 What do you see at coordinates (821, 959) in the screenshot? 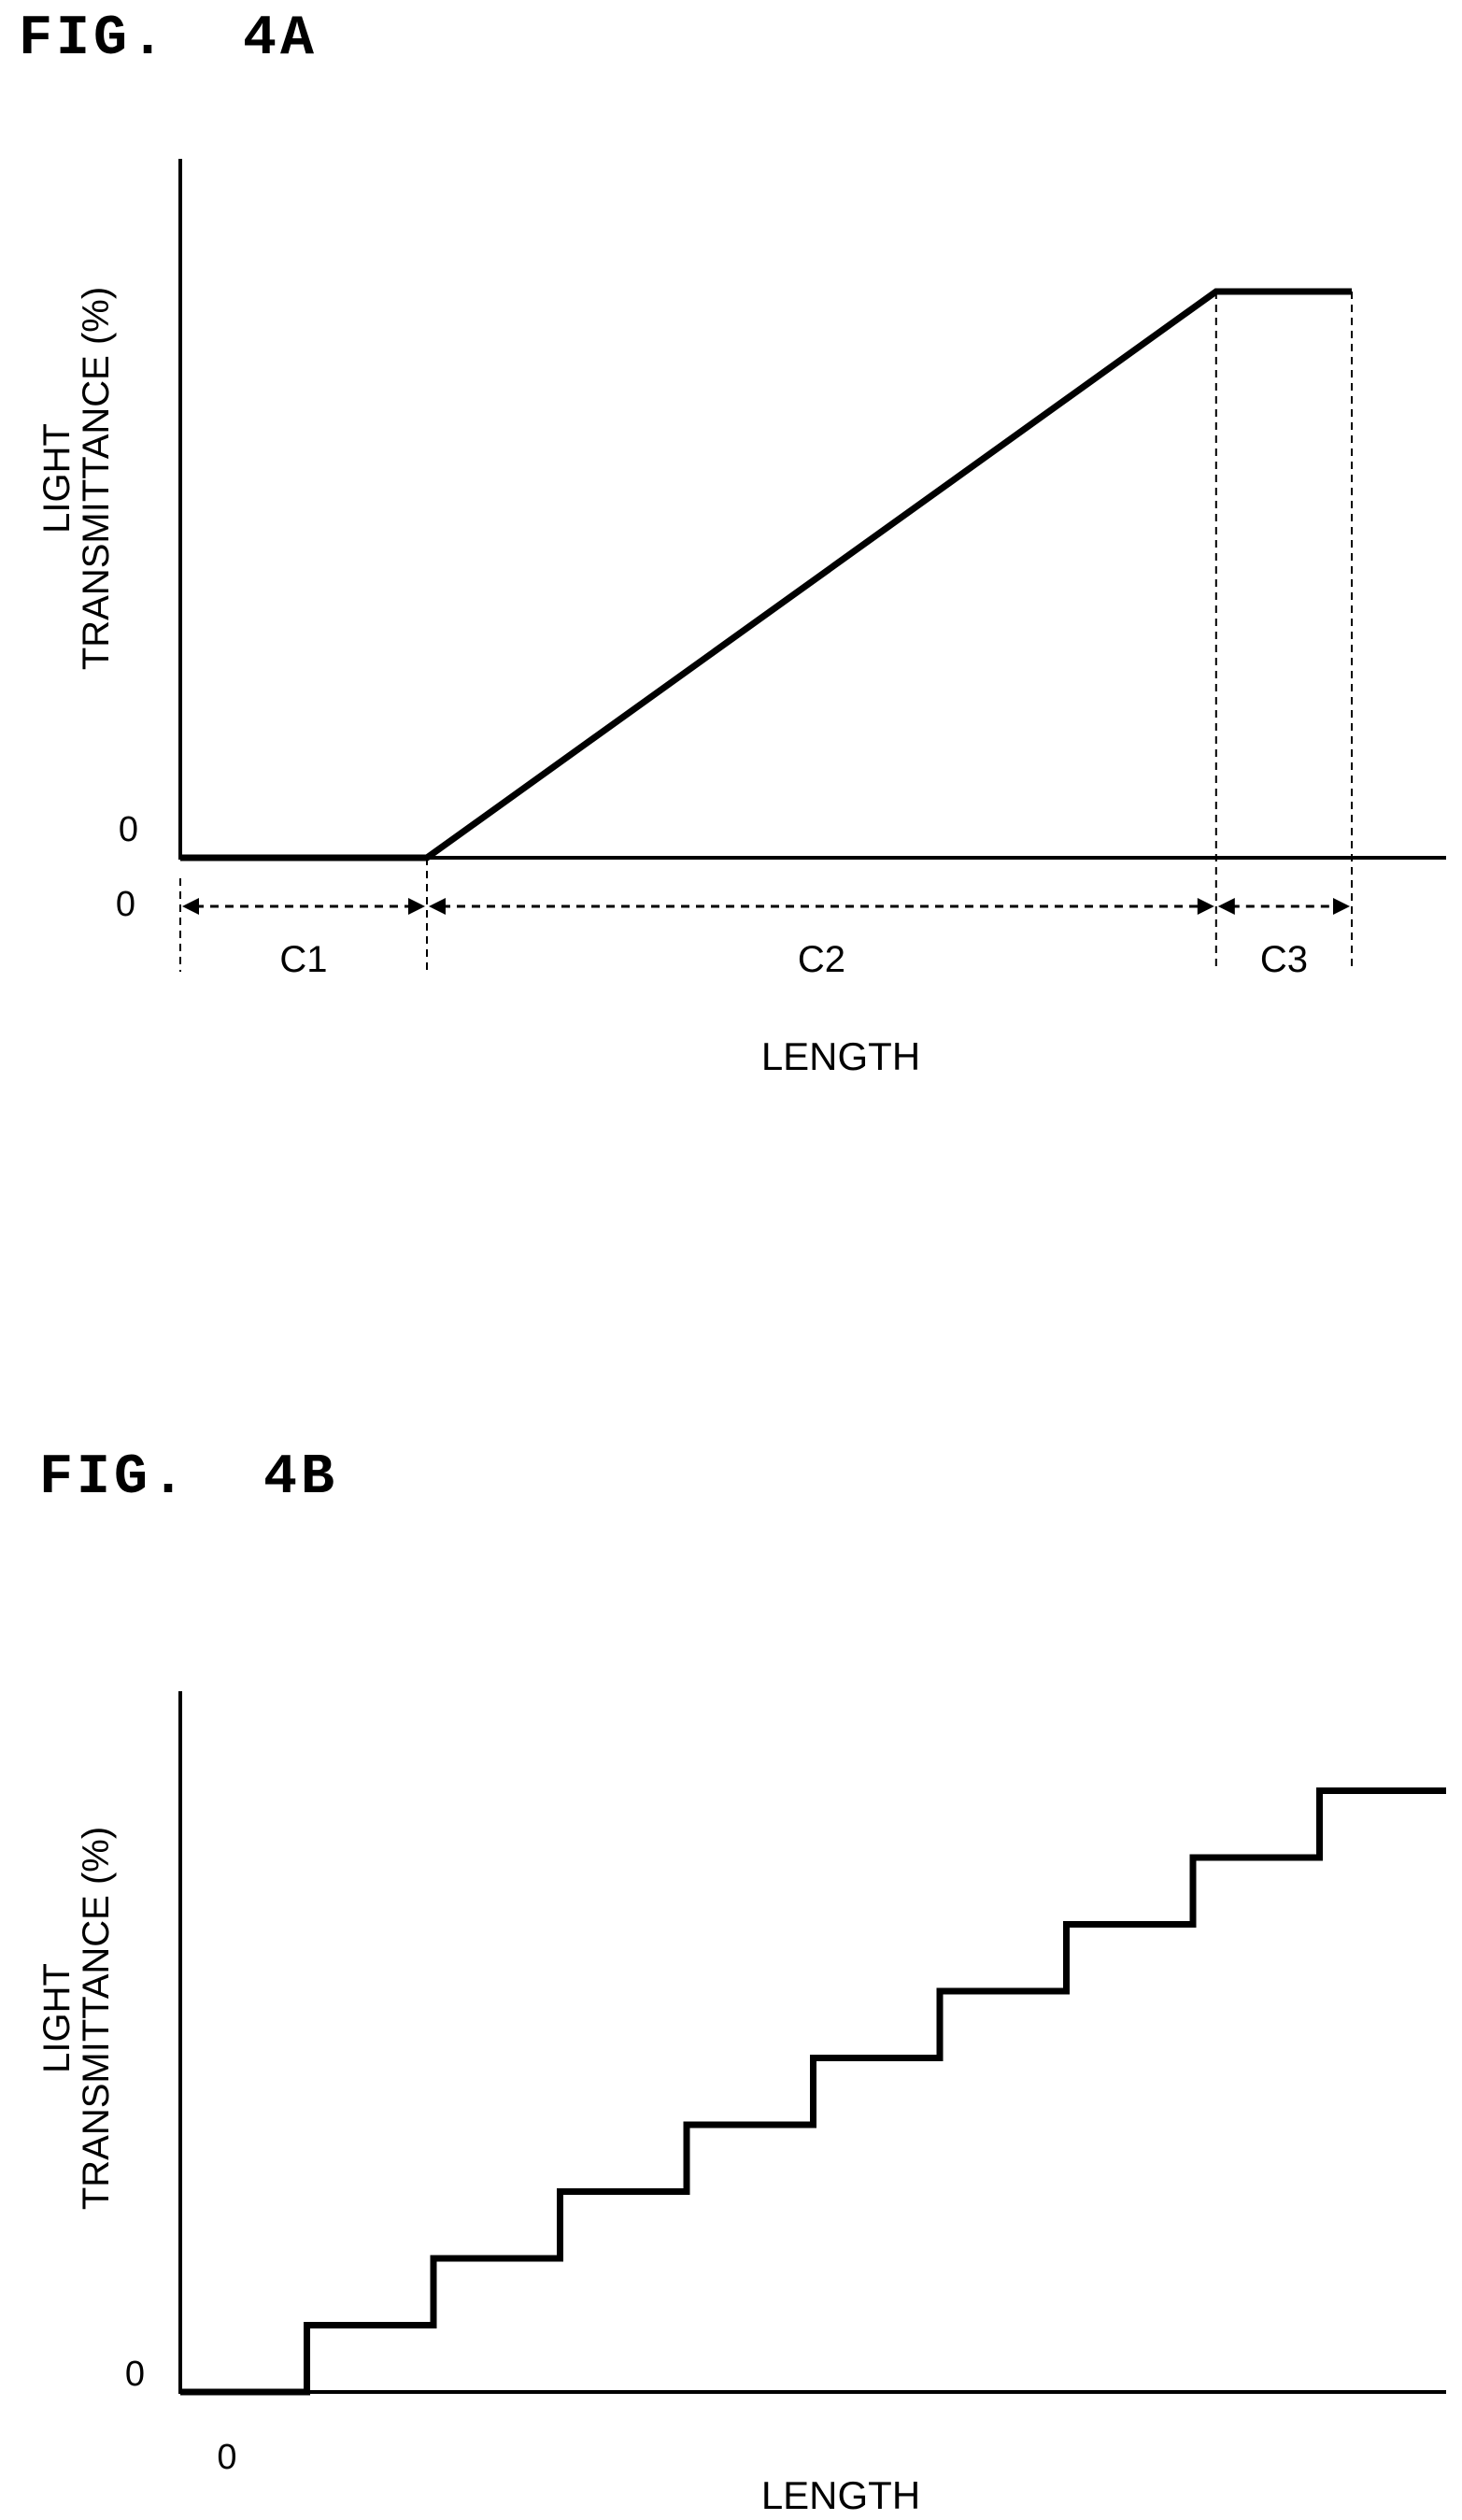
I see `region-label: C2` at bounding box center [821, 959].